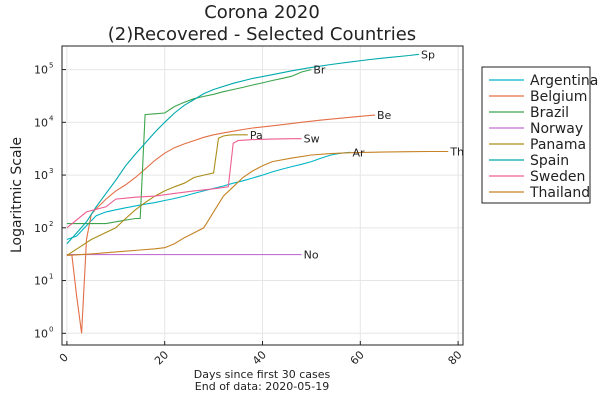  I want to click on y-tick-exponent: 4, so click(51, 118).